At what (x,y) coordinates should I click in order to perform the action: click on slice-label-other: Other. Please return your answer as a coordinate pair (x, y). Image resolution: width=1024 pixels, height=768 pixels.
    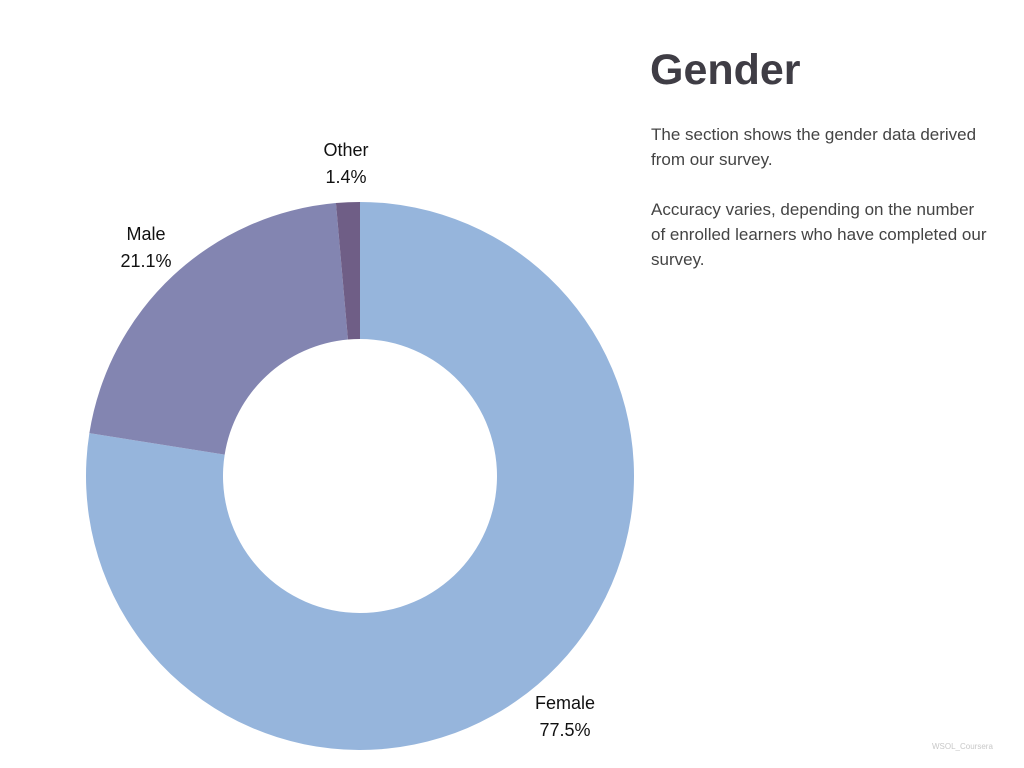
    Looking at the image, I should click on (345, 150).